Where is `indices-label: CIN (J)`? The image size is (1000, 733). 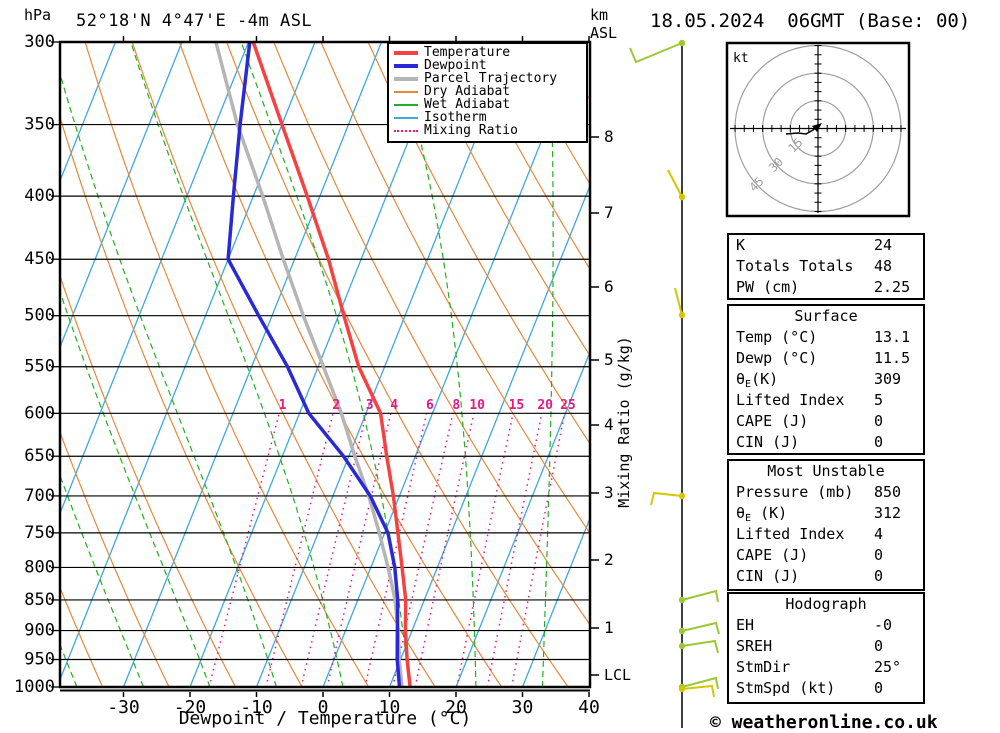
indices-label: CIN (J) is located at coordinates (768, 442).